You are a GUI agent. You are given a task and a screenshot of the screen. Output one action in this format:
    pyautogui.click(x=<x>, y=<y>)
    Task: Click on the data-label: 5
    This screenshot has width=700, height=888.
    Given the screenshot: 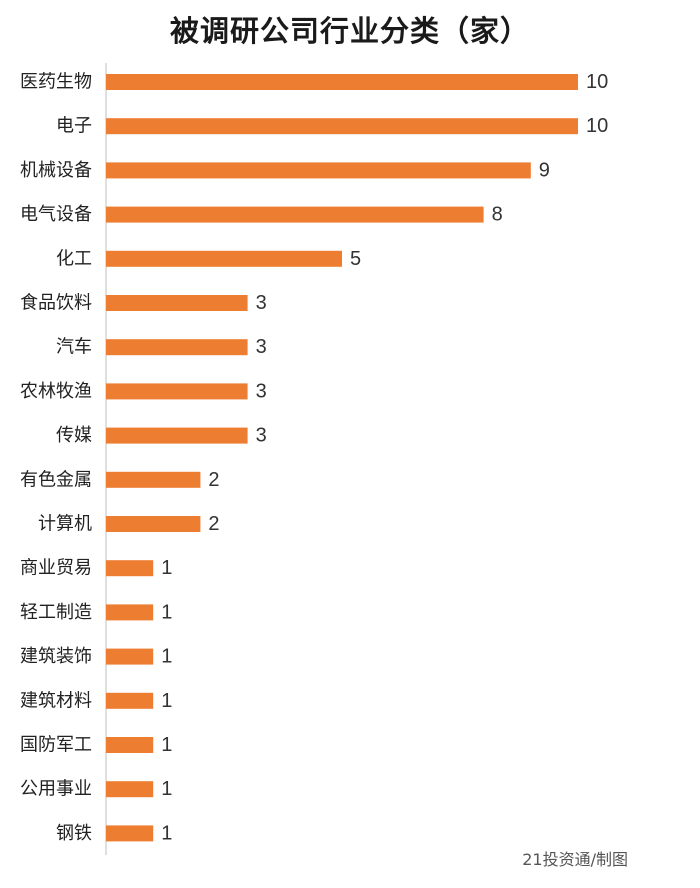 What is the action you would take?
    pyautogui.click(x=355, y=259)
    